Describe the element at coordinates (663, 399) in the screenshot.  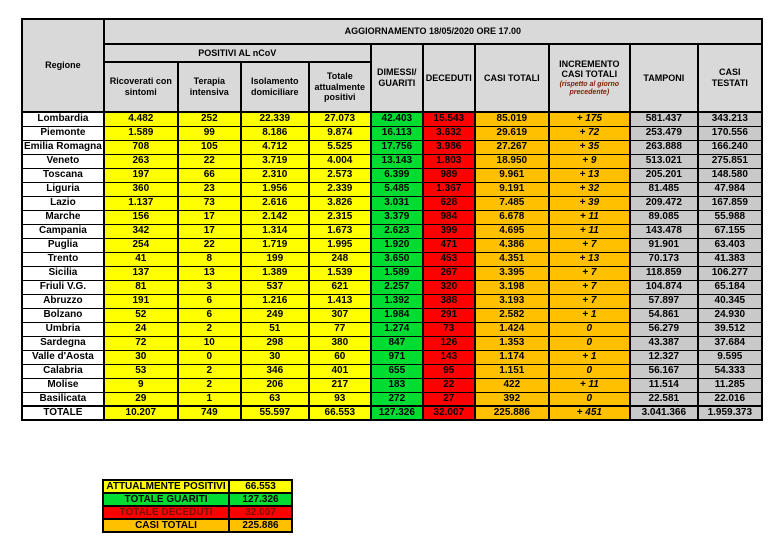
I see `value-cell: 22.581` at that location.